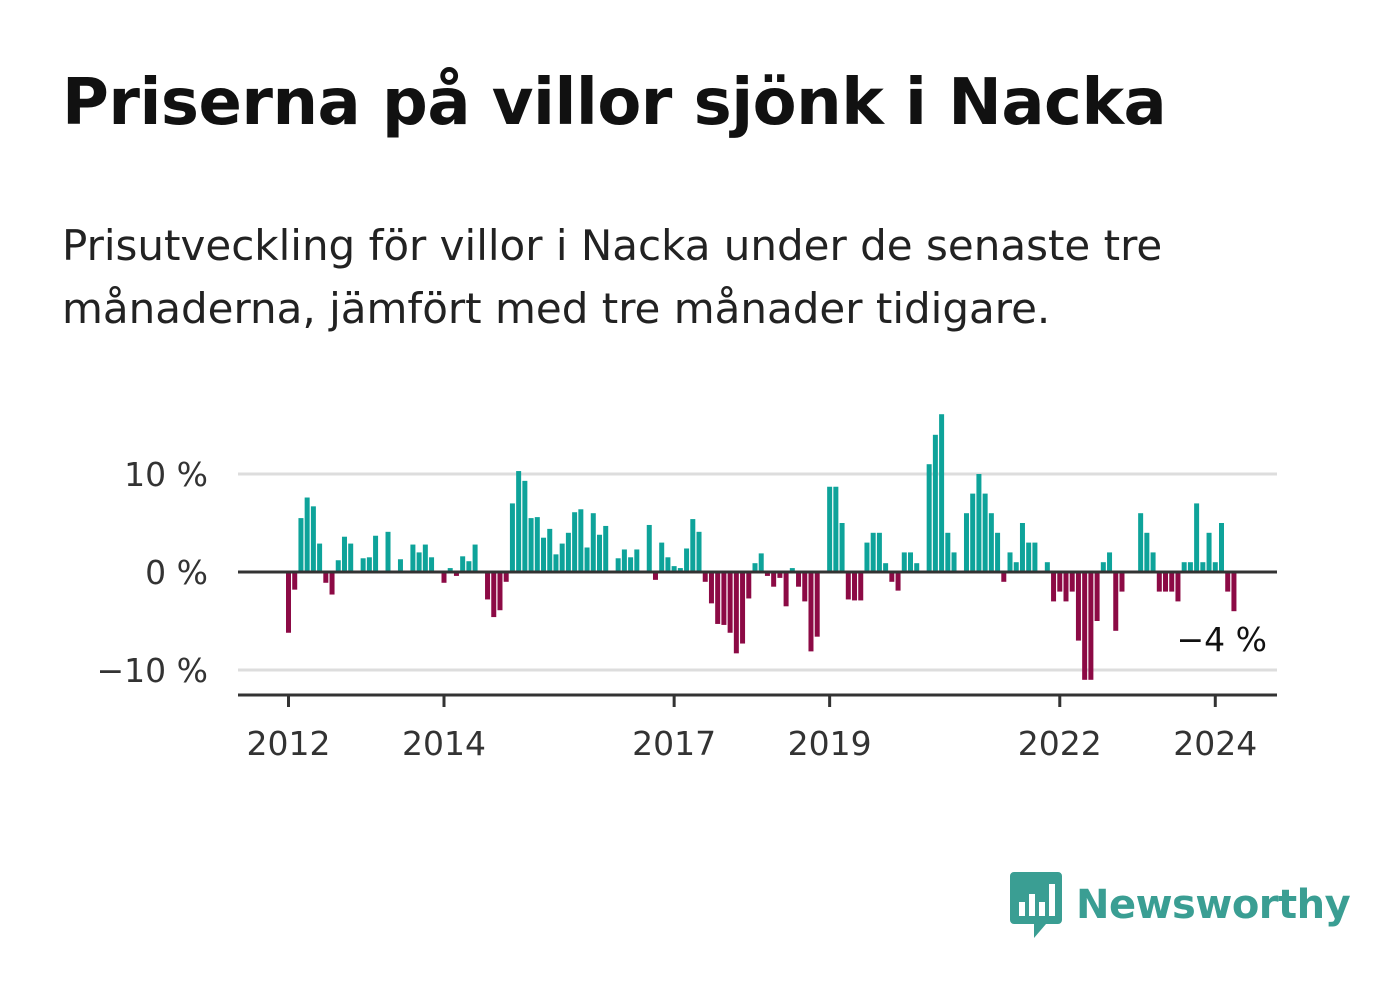 This screenshot has width=1382, height=999. Describe the element at coordinates (153, 670) in the screenshot. I see `y-tick-label: −10 %` at that location.